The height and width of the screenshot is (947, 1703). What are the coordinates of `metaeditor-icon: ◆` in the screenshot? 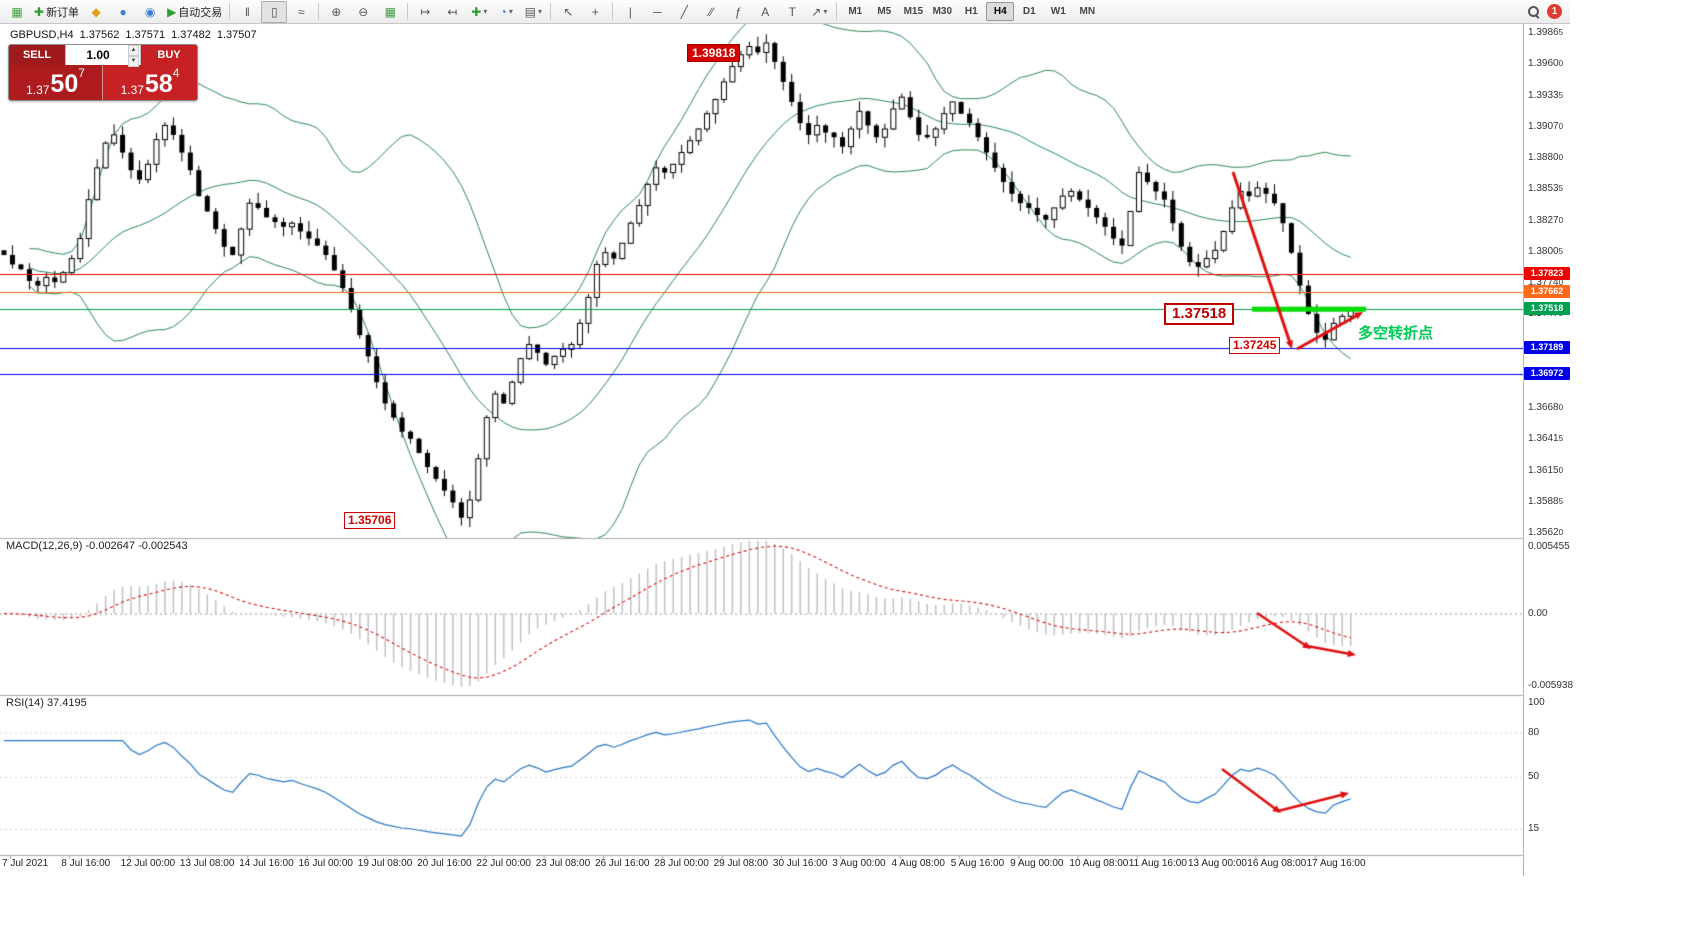 It's located at (96, 12).